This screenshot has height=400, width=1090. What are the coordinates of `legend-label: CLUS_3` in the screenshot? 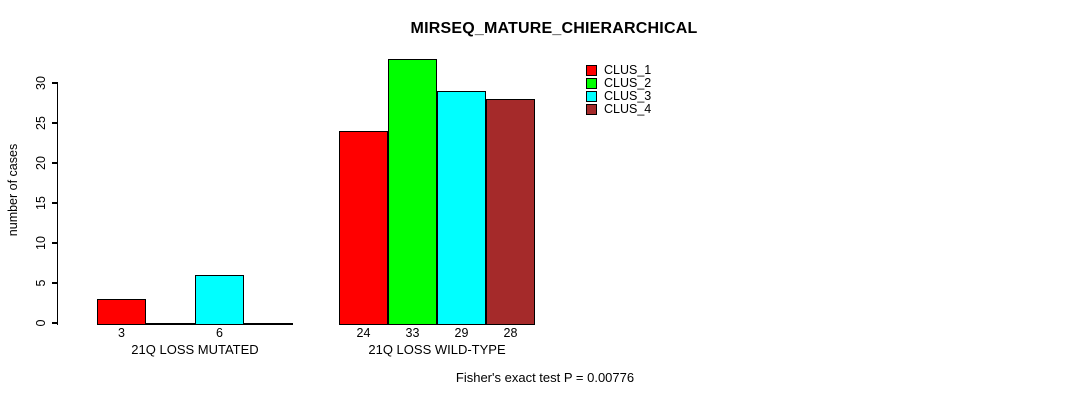 It's located at (628, 96).